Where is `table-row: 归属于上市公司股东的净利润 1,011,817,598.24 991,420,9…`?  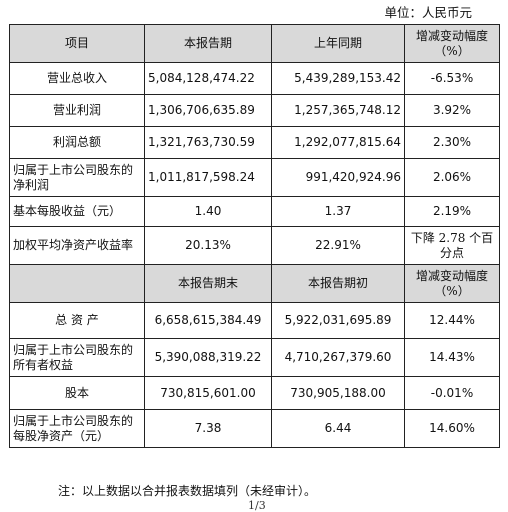
table-row: 归属于上市公司股东的净利润 1,011,817,598.24 991,420,9… is located at coordinates (254, 177).